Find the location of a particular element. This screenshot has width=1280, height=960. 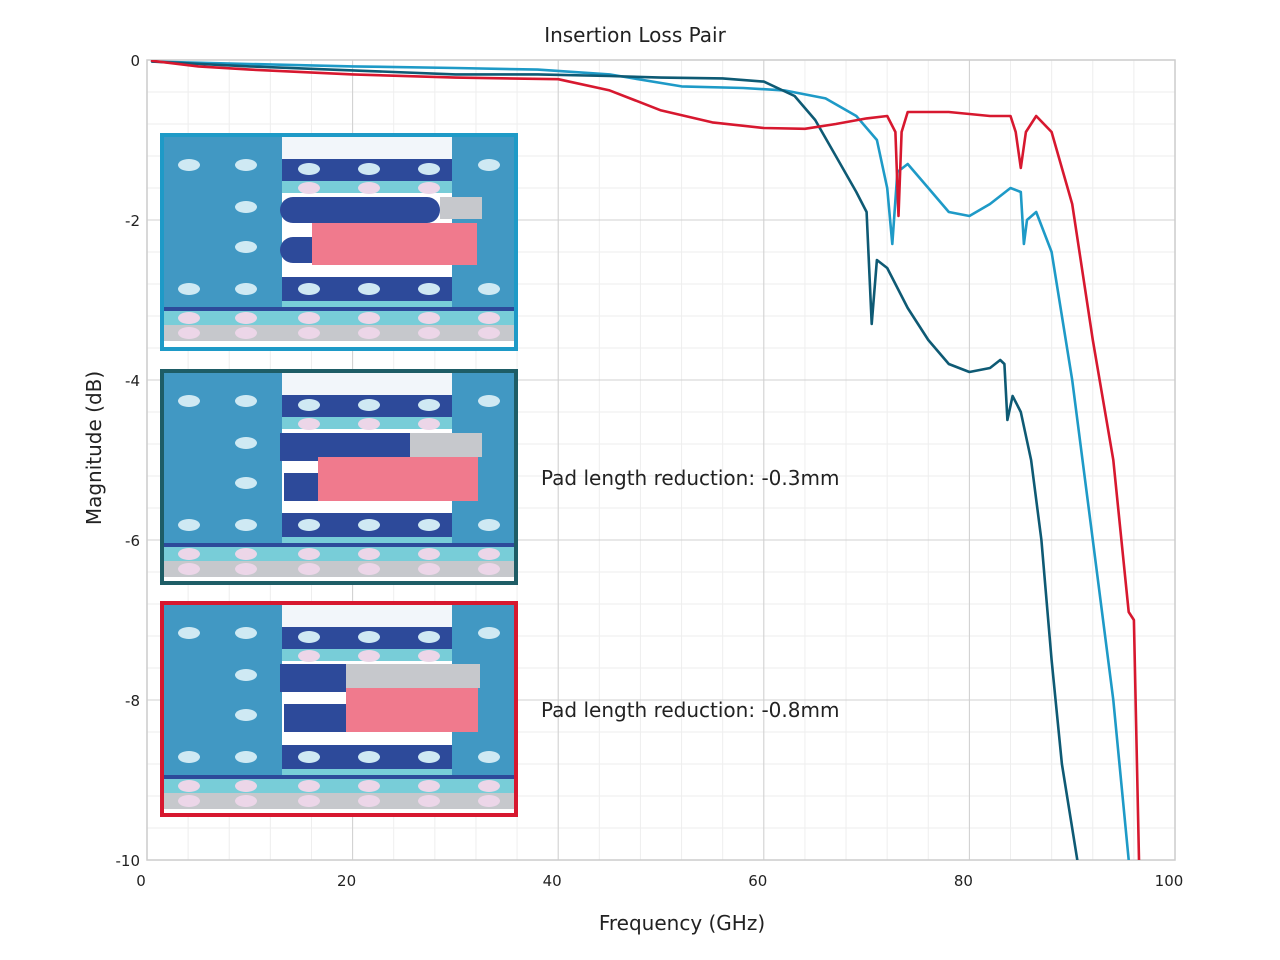

y-tick-label: -2 is located at coordinates (132, 221).